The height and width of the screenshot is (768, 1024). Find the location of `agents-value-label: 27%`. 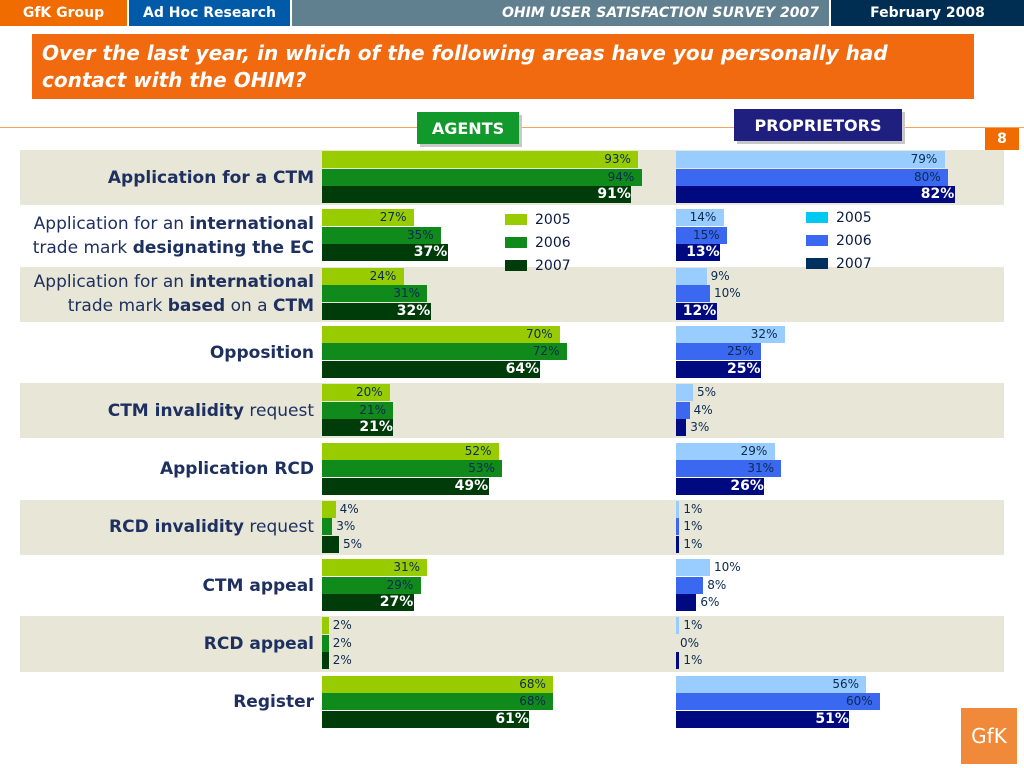

agents-value-label: 27% is located at coordinates (396, 602).